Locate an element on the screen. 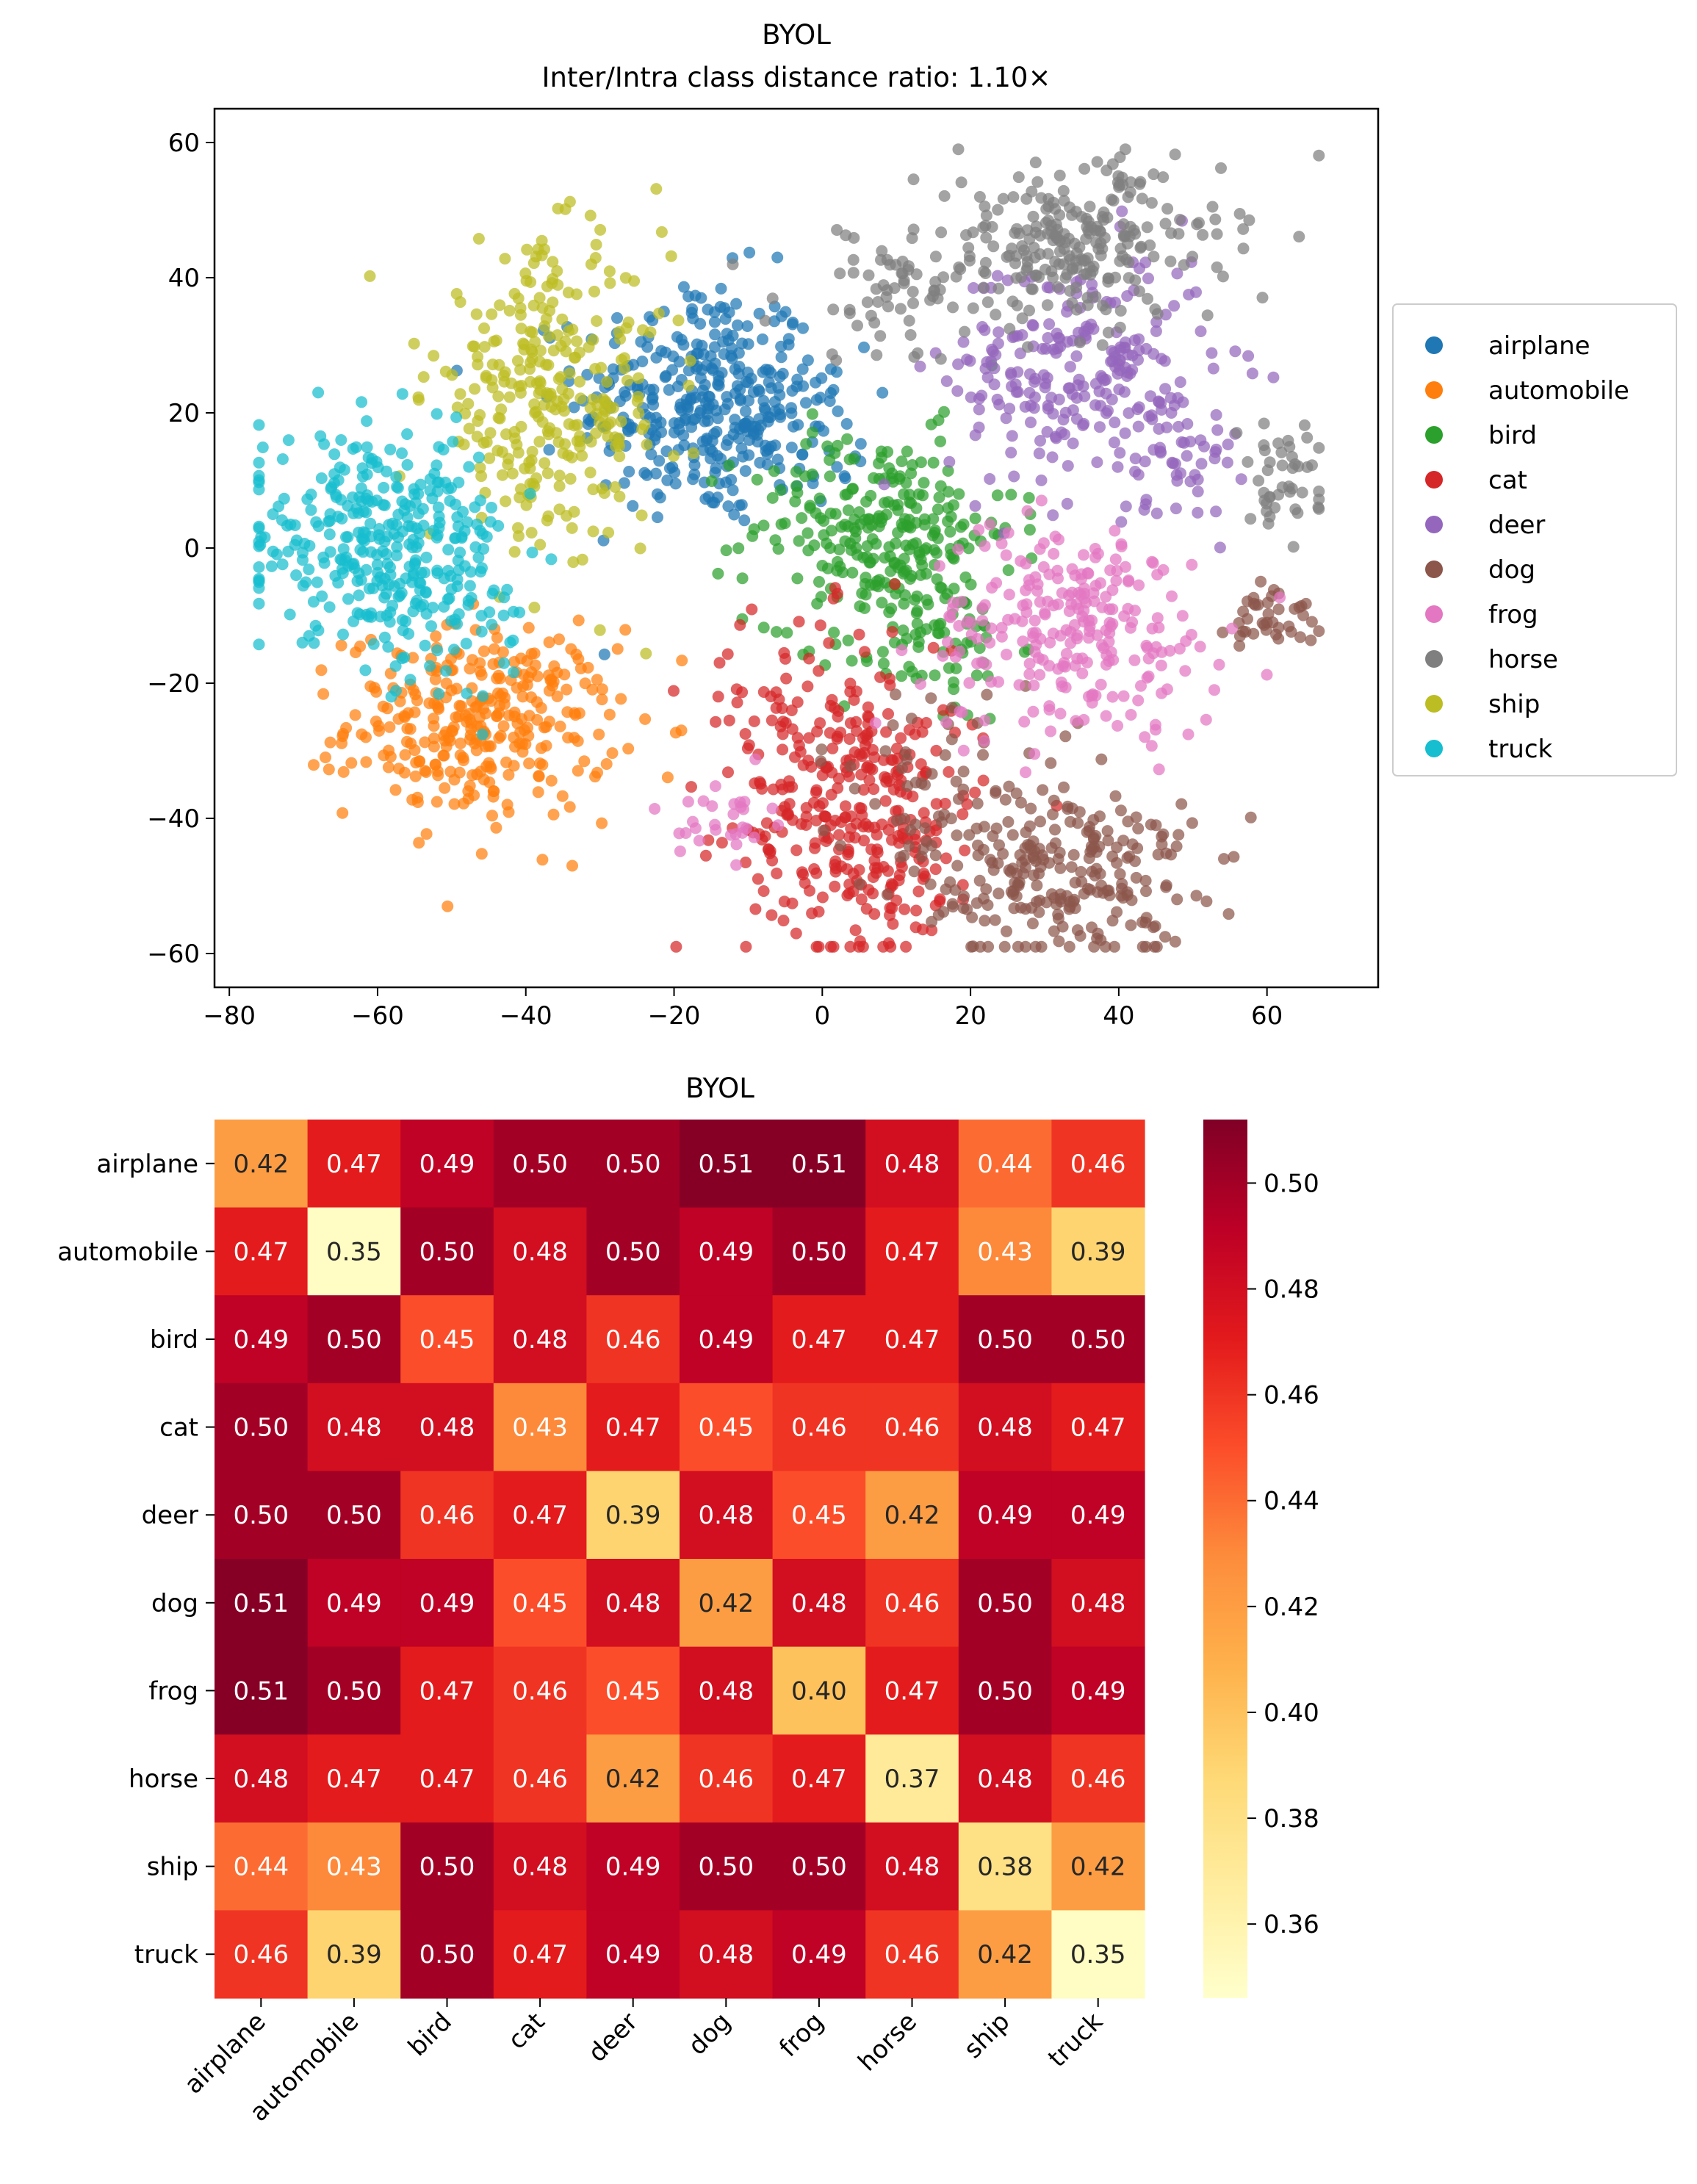 This screenshot has height=2184, width=1697. heatmap-cell-value: 0.45 is located at coordinates (540, 1603).